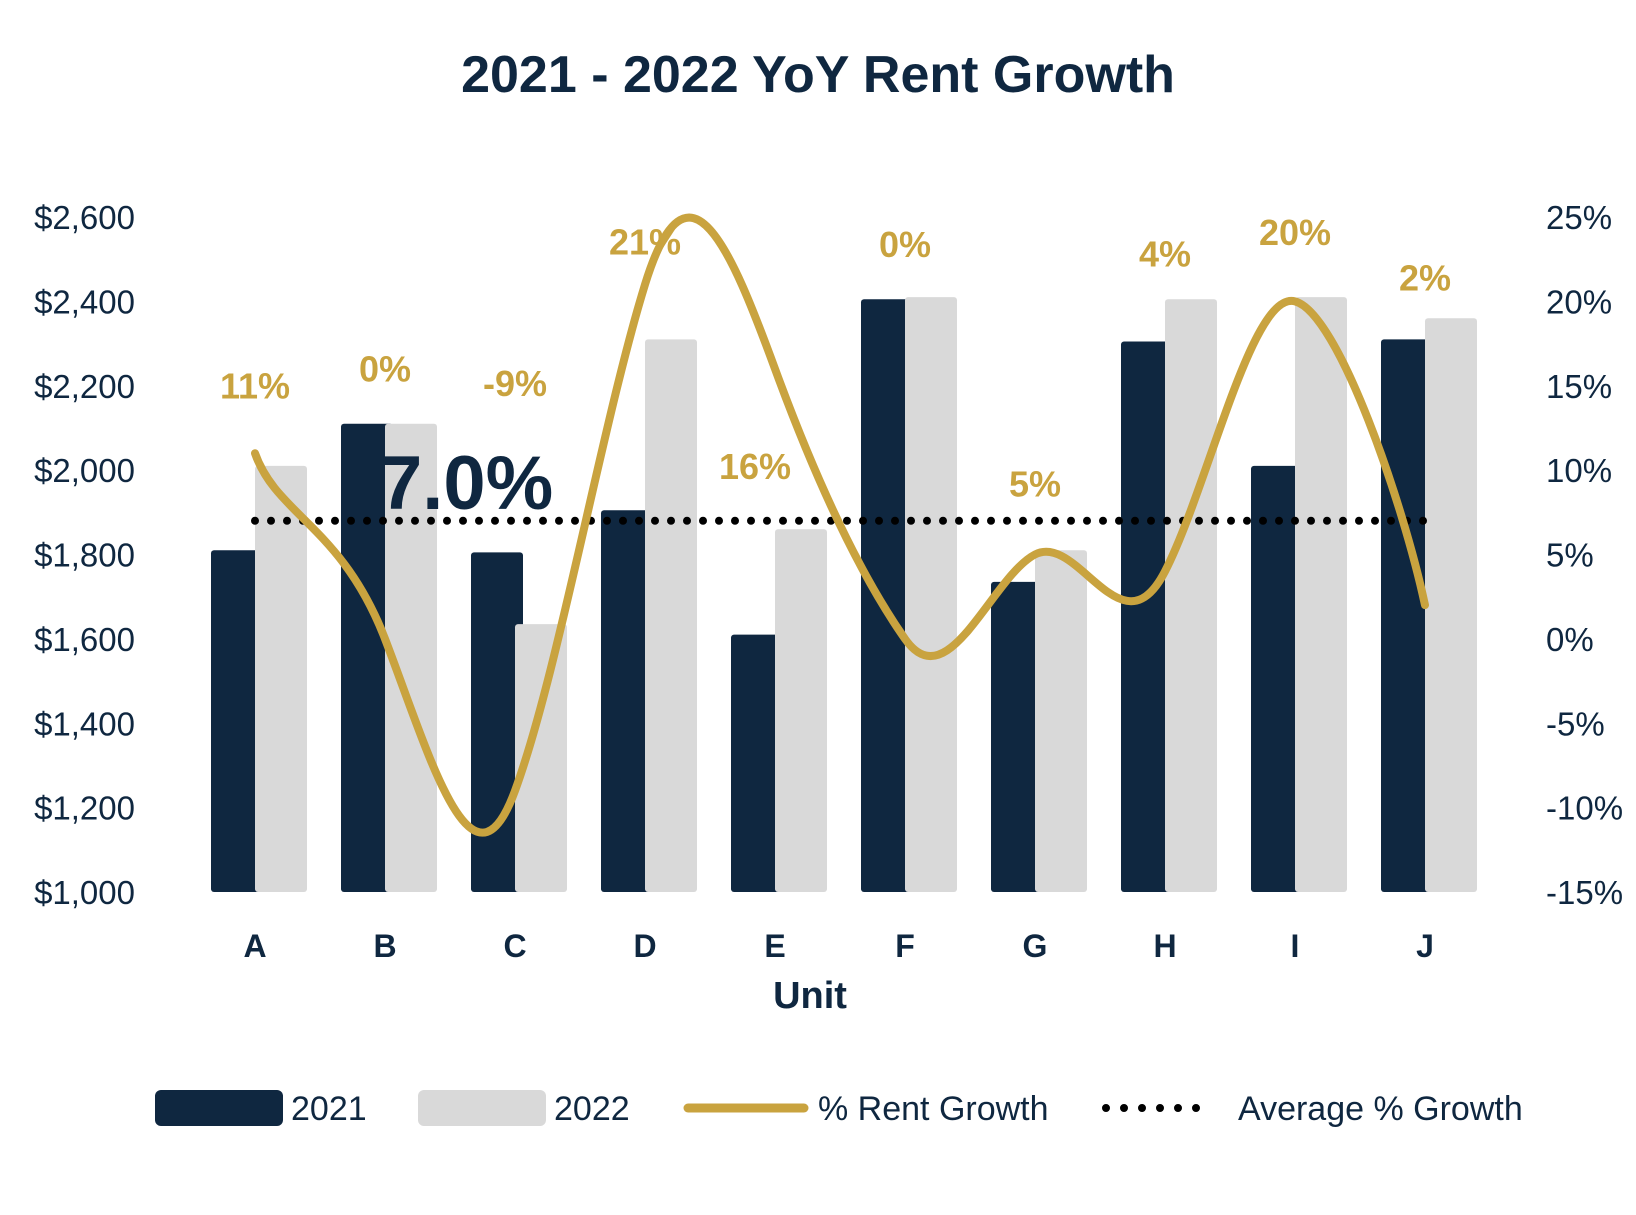 The width and height of the screenshot is (1636, 1215). I want to click on right-axis-tick-label: 5%, so click(1570, 555).